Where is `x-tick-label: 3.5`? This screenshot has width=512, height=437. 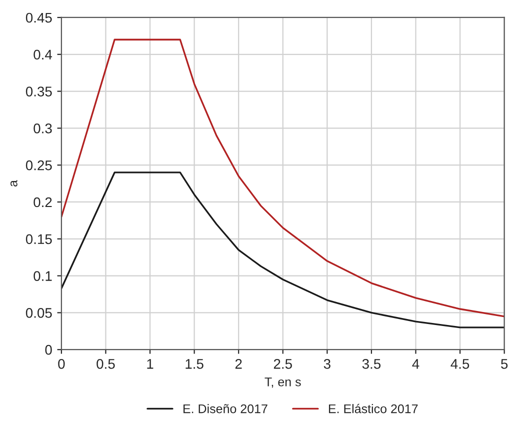
x-tick-label: 3.5 is located at coordinates (371, 363).